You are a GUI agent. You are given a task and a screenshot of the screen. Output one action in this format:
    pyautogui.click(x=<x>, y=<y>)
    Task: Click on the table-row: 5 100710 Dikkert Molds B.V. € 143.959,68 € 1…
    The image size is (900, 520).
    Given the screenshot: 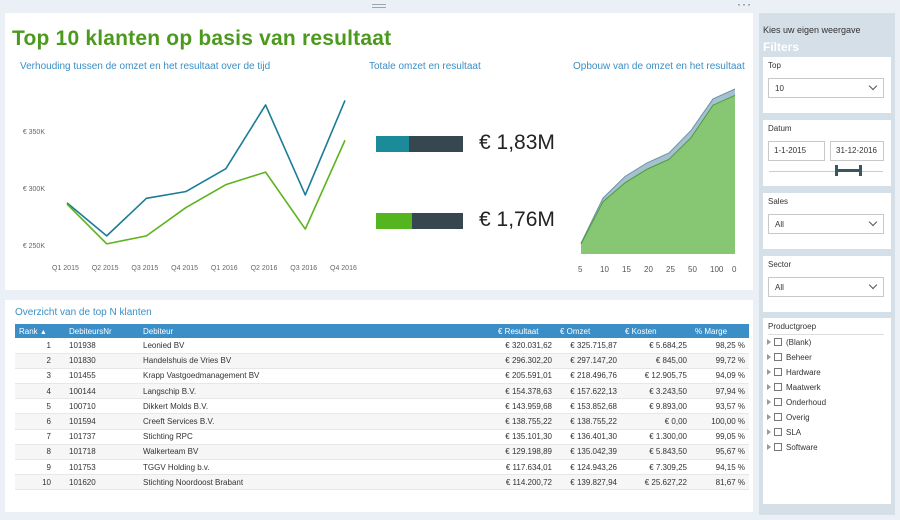 What is the action you would take?
    pyautogui.click(x=382, y=406)
    